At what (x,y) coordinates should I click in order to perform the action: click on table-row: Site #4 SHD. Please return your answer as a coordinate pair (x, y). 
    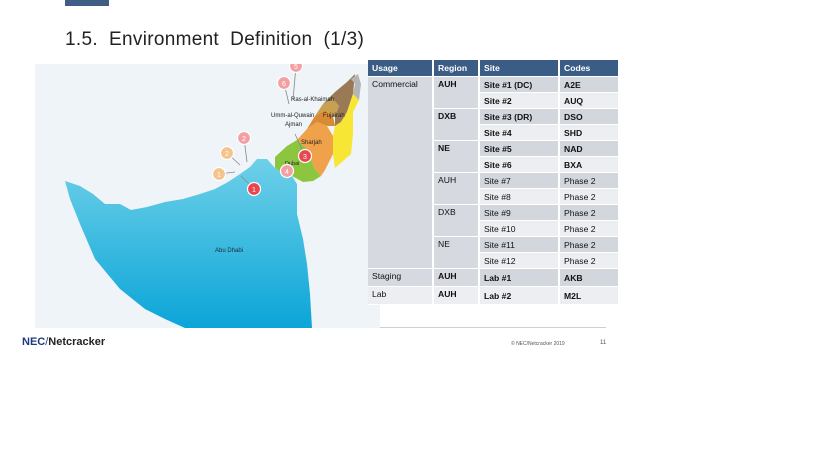
    Looking at the image, I should click on (494, 133).